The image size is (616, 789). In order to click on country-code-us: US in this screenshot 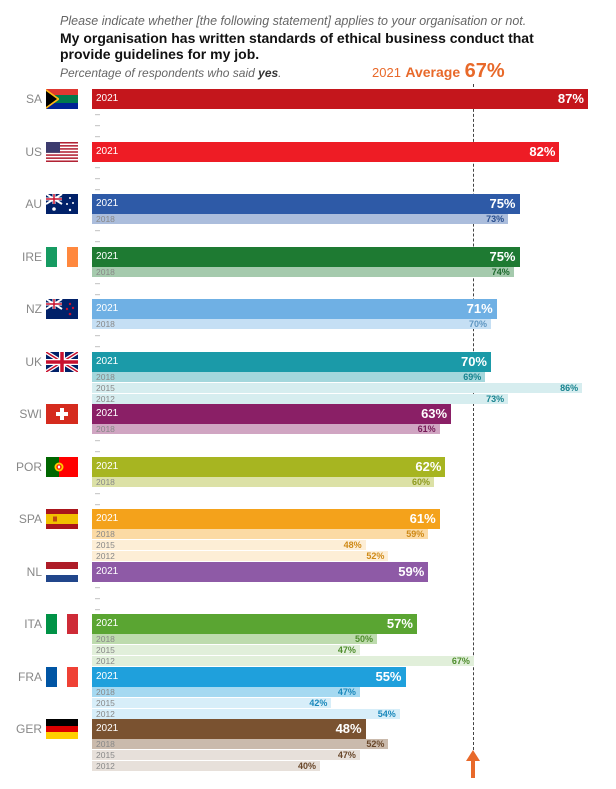, I will do `click(33, 151)`.